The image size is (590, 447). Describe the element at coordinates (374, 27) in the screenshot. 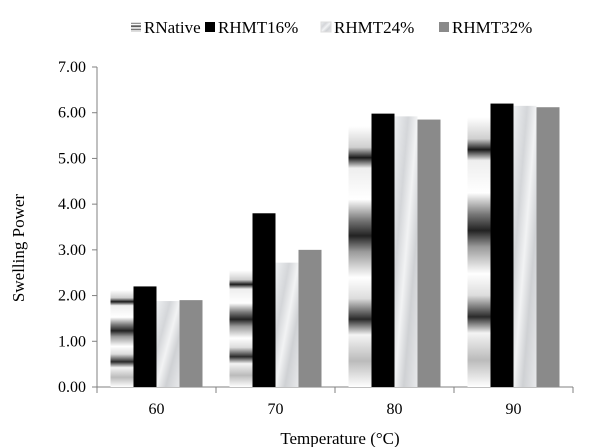

I see `legend-label: RHMT24%` at that location.